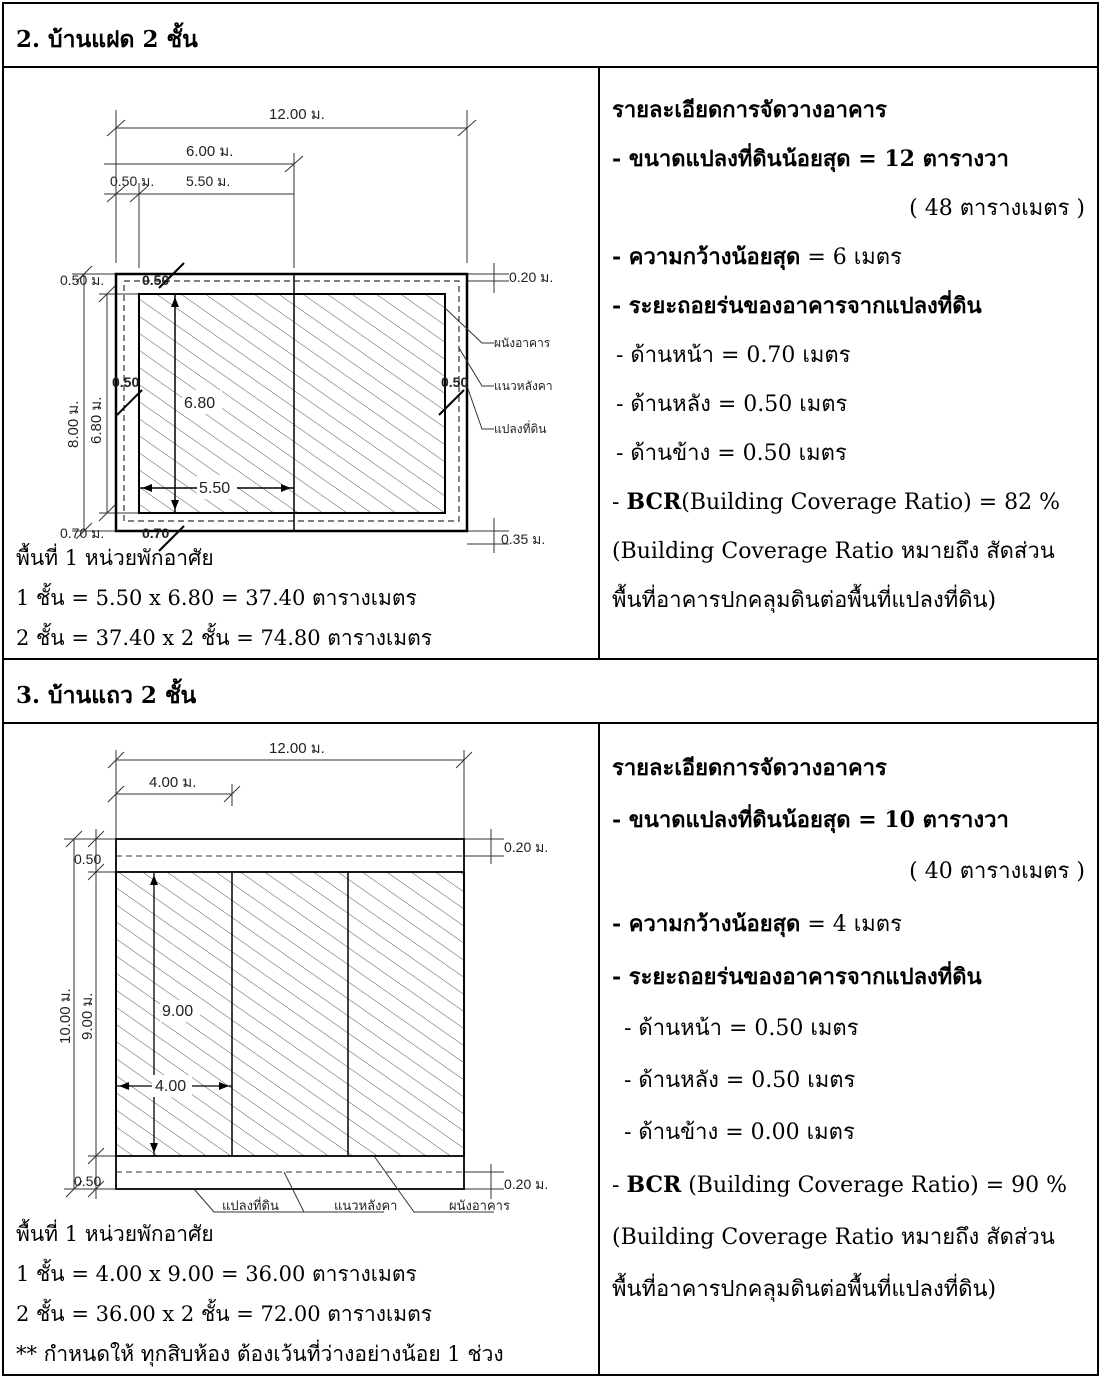 This screenshot has width=1099, height=1377. Describe the element at coordinates (216, 598) in the screenshot. I see `area-floor1: 1 ชั้น = 5.50 x 6.80 = 37.40 ตารางเมตร` at that location.